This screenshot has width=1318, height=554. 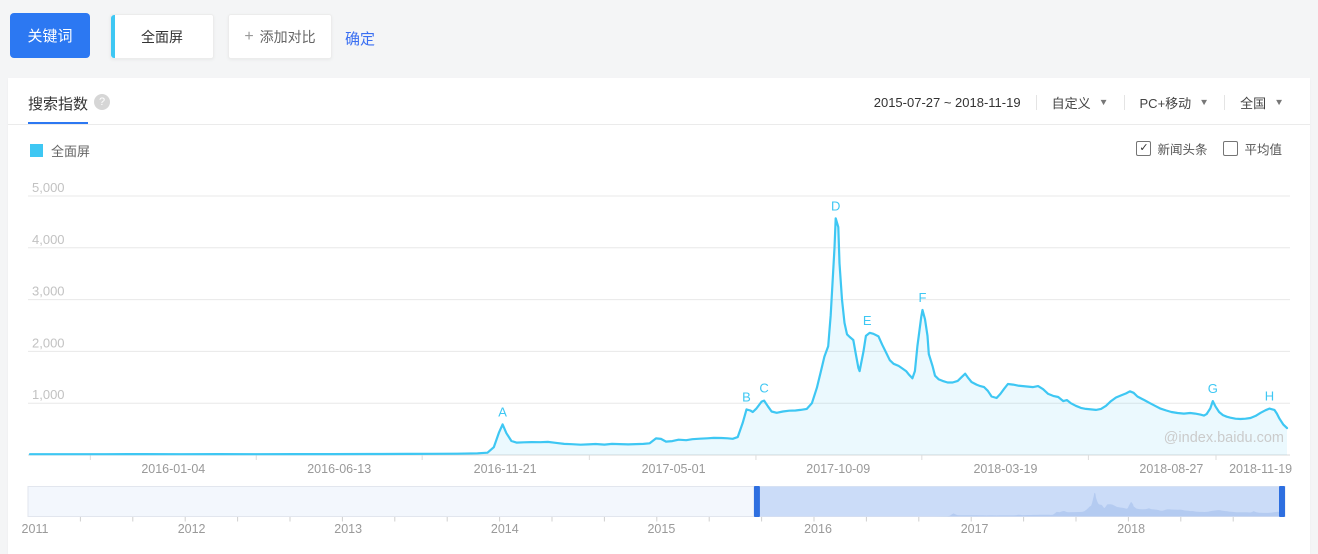 What do you see at coordinates (113, 36) in the screenshot?
I see `keyword-color-accent` at bounding box center [113, 36].